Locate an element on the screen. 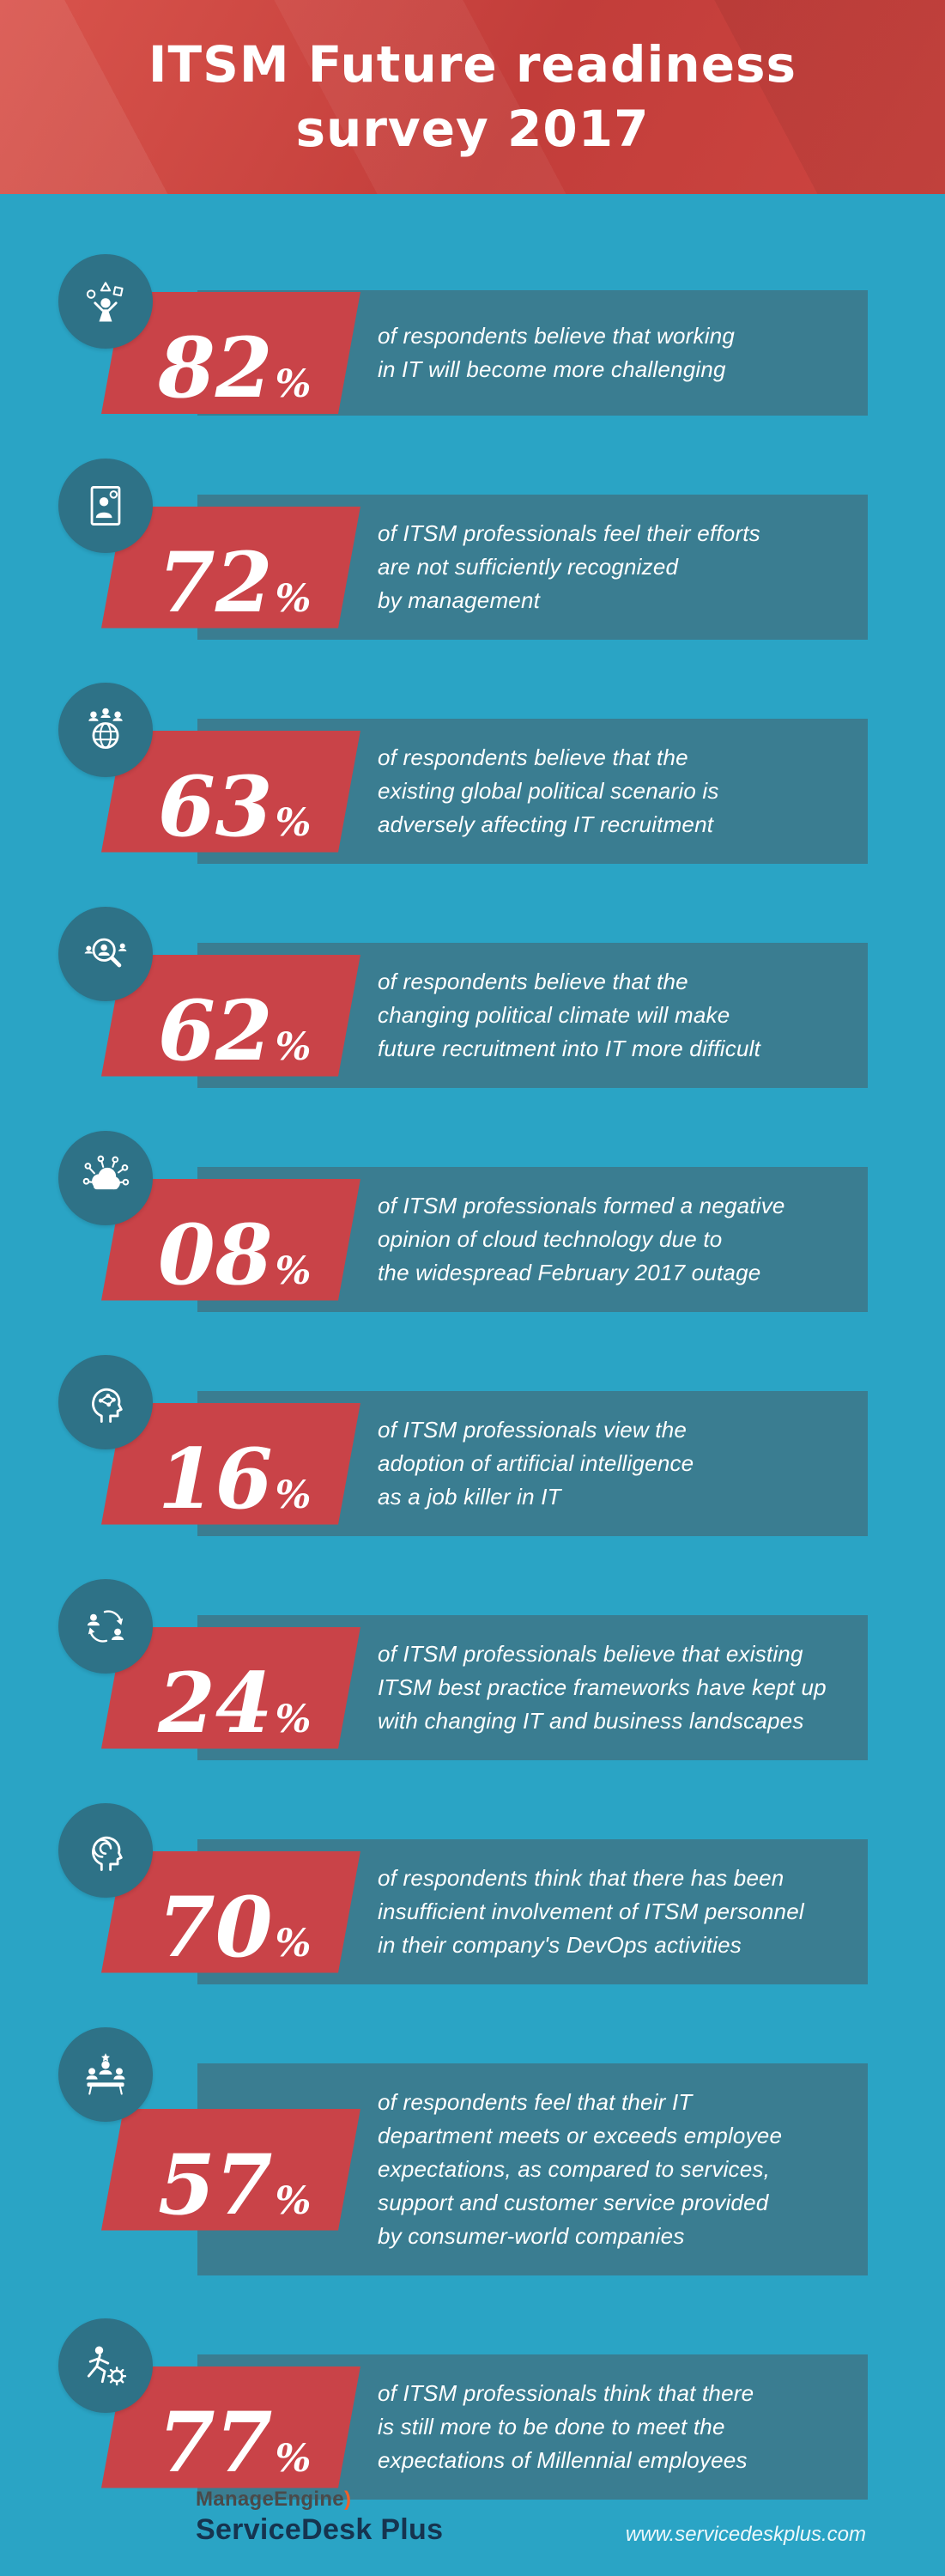  stat-banner: 63 % is located at coordinates (230, 792).